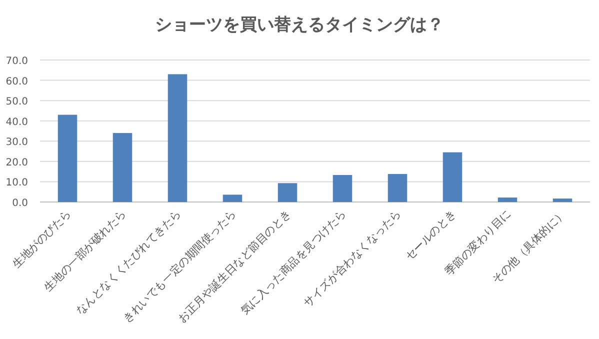 The image size is (599, 339). Describe the element at coordinates (17, 183) in the screenshot. I see `y-tick-label: 10.0` at that location.